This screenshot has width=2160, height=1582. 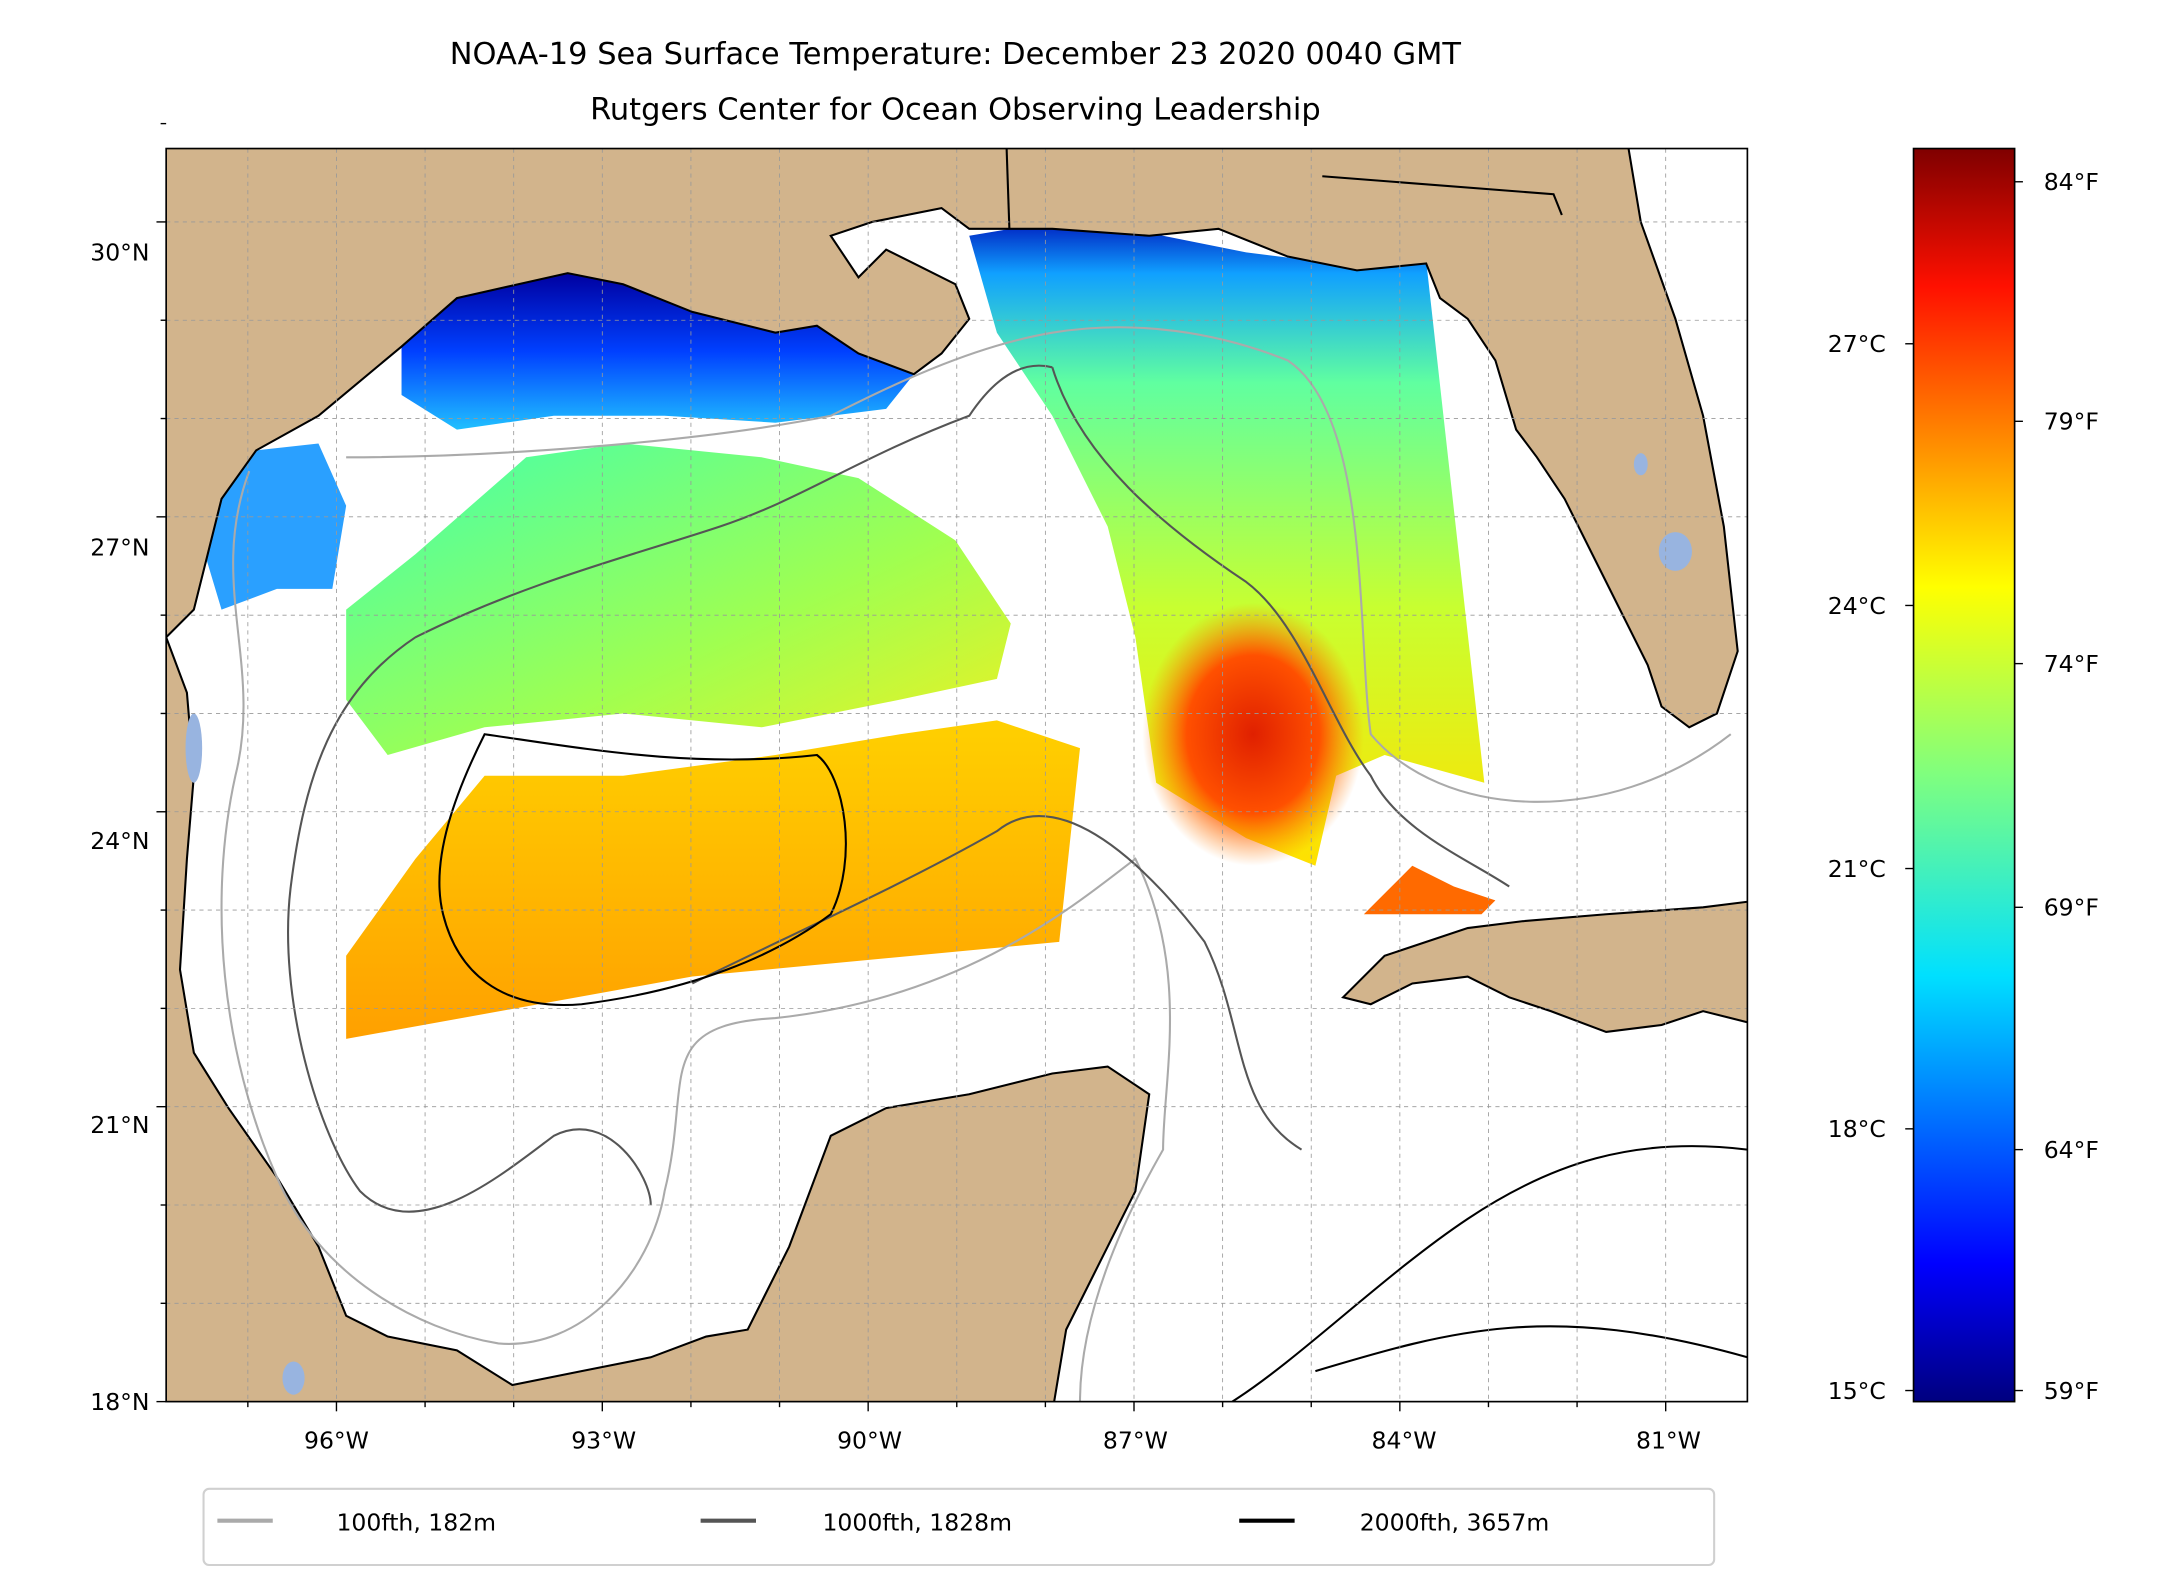 I want to click on land-cuba, so click(x=1544, y=966).